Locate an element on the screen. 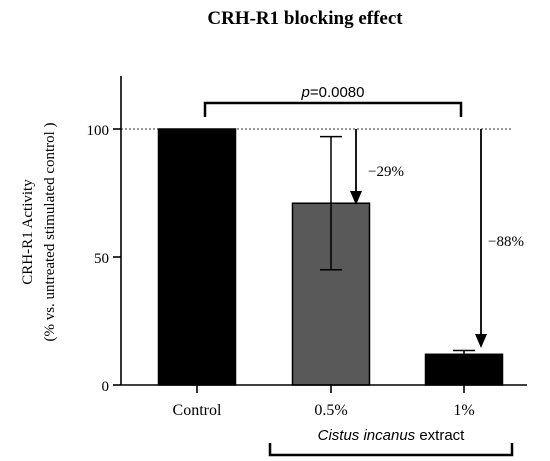  group-bracket is located at coordinates (391, 450).